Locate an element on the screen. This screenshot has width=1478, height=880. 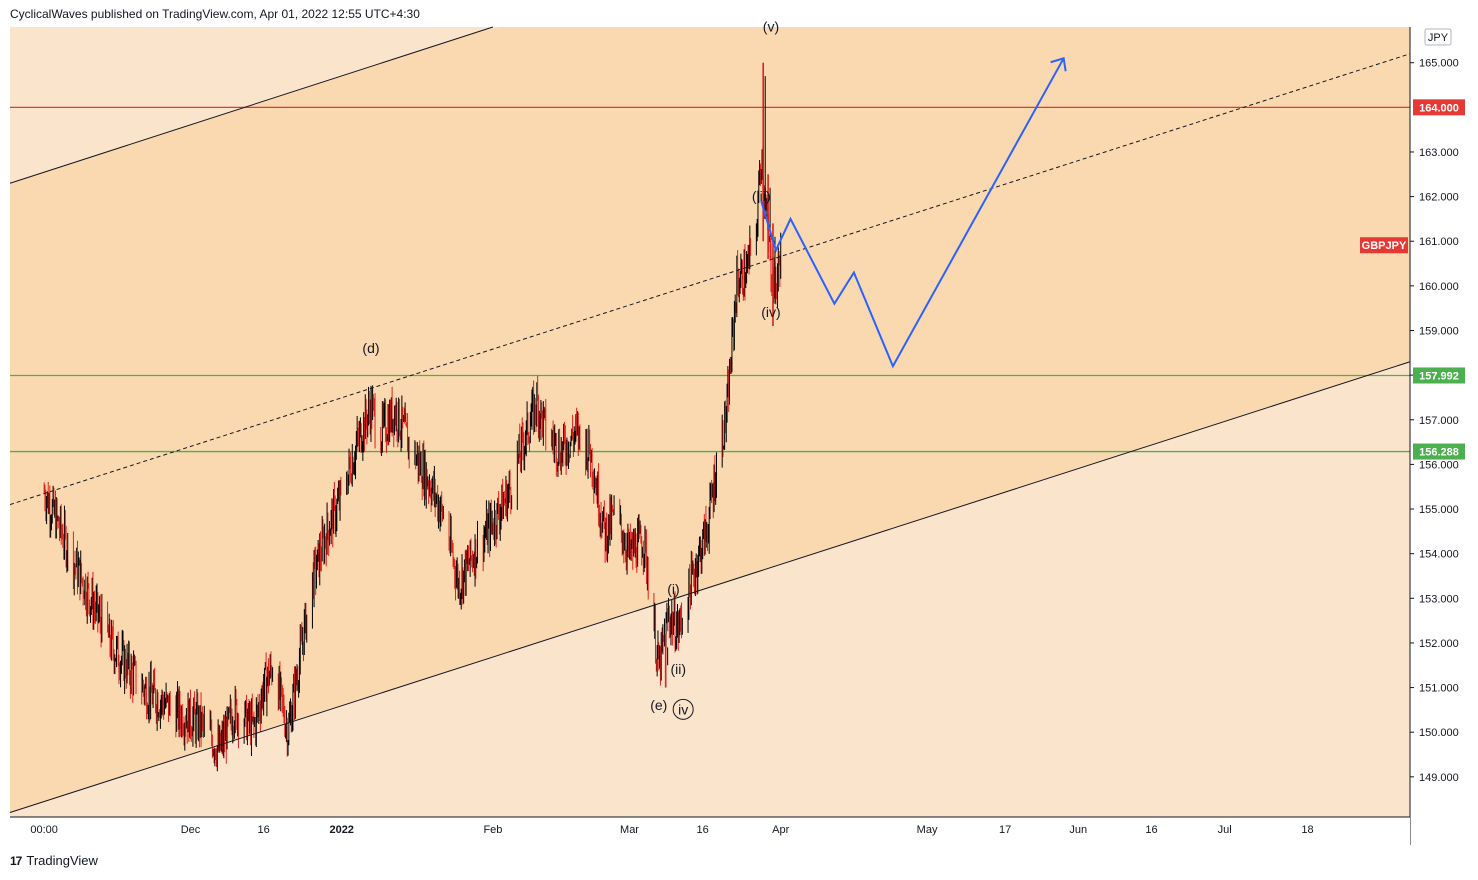
time-axis: 00:00 Dec 16 2022 Feb Mar 16 Apr May 17 Jun 16 Jul 18 is located at coordinates (705, 830).